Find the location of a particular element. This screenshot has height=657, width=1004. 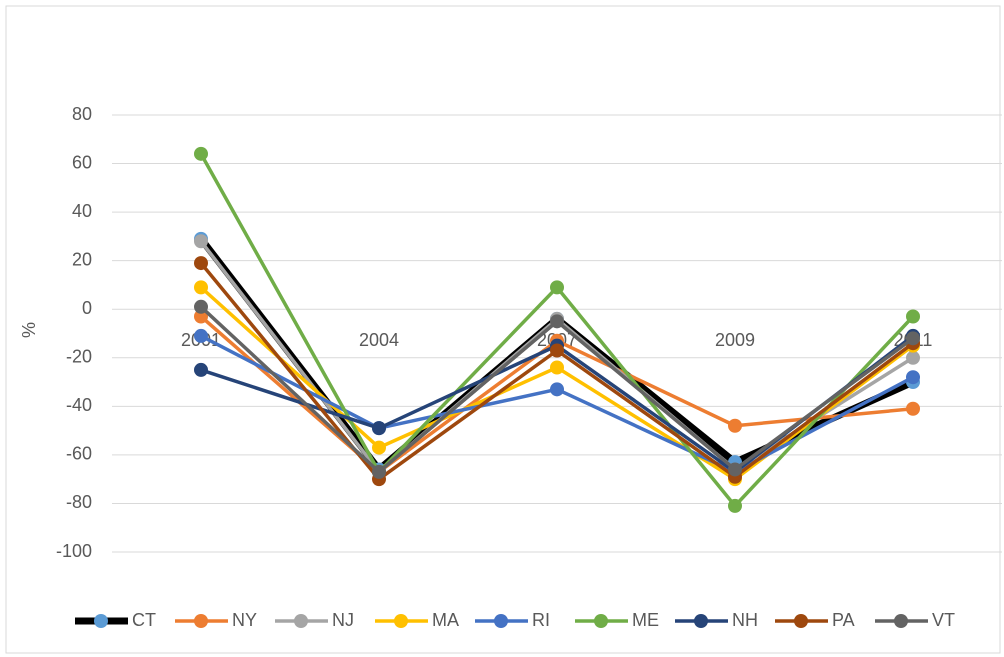

y-tick-label: 40 is located at coordinates (82, 211).